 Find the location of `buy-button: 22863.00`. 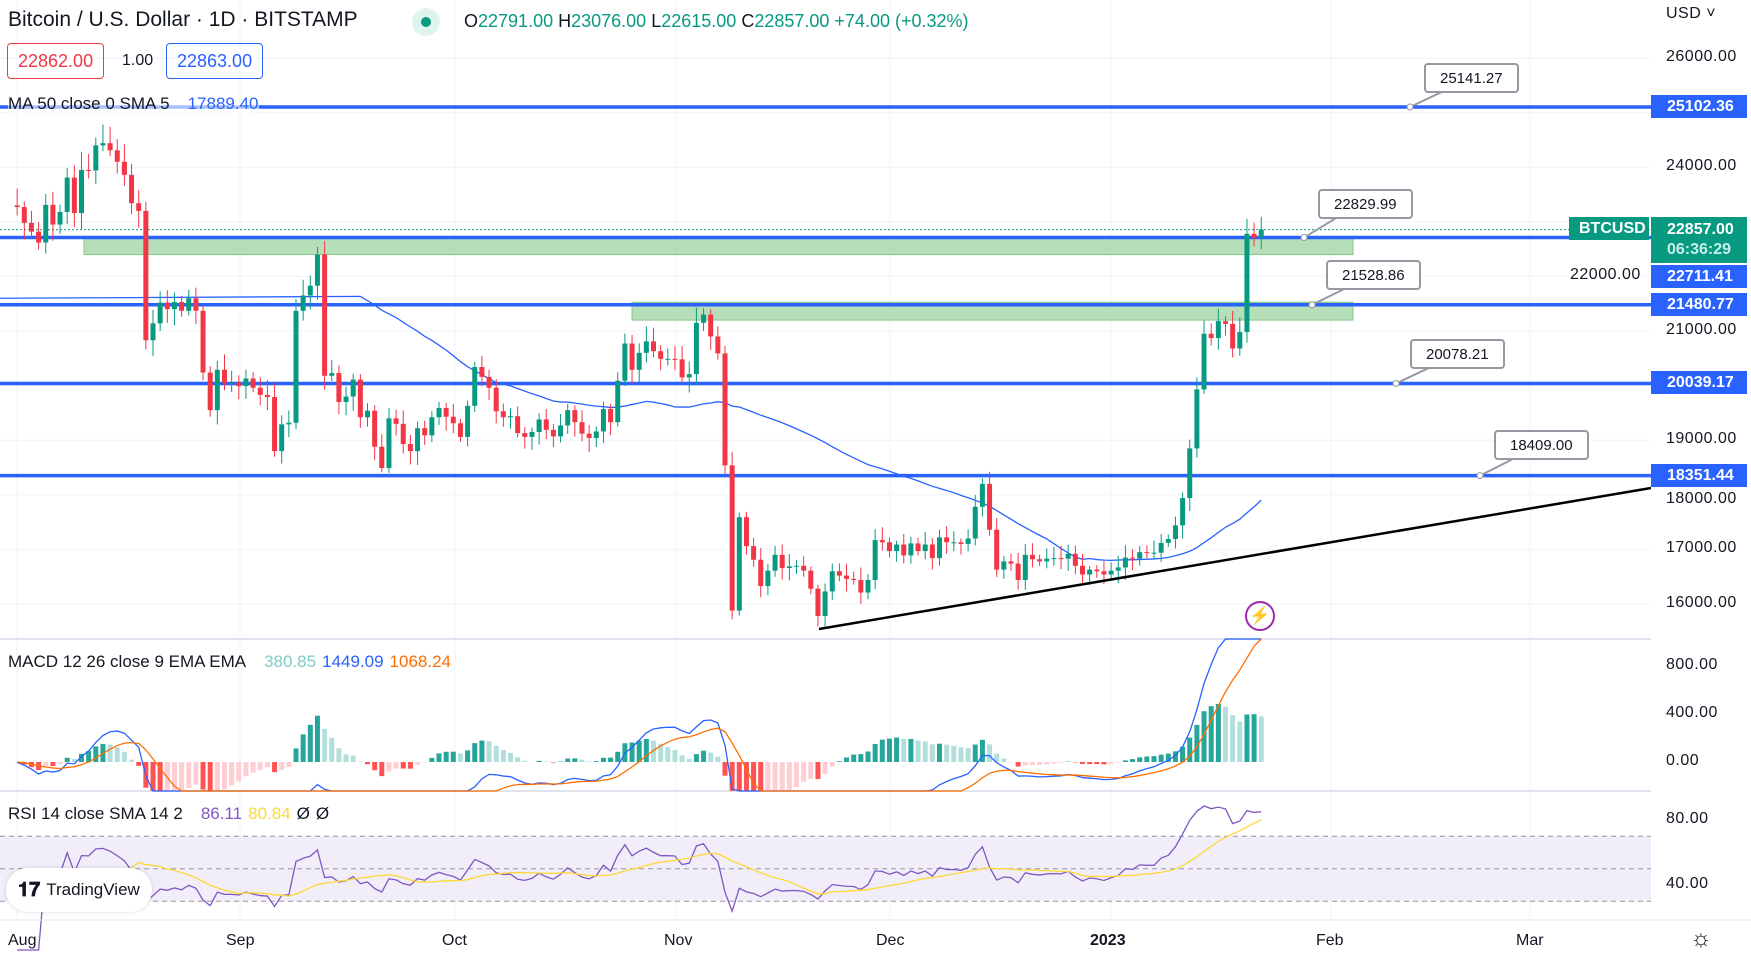

buy-button: 22863.00 is located at coordinates (215, 61).